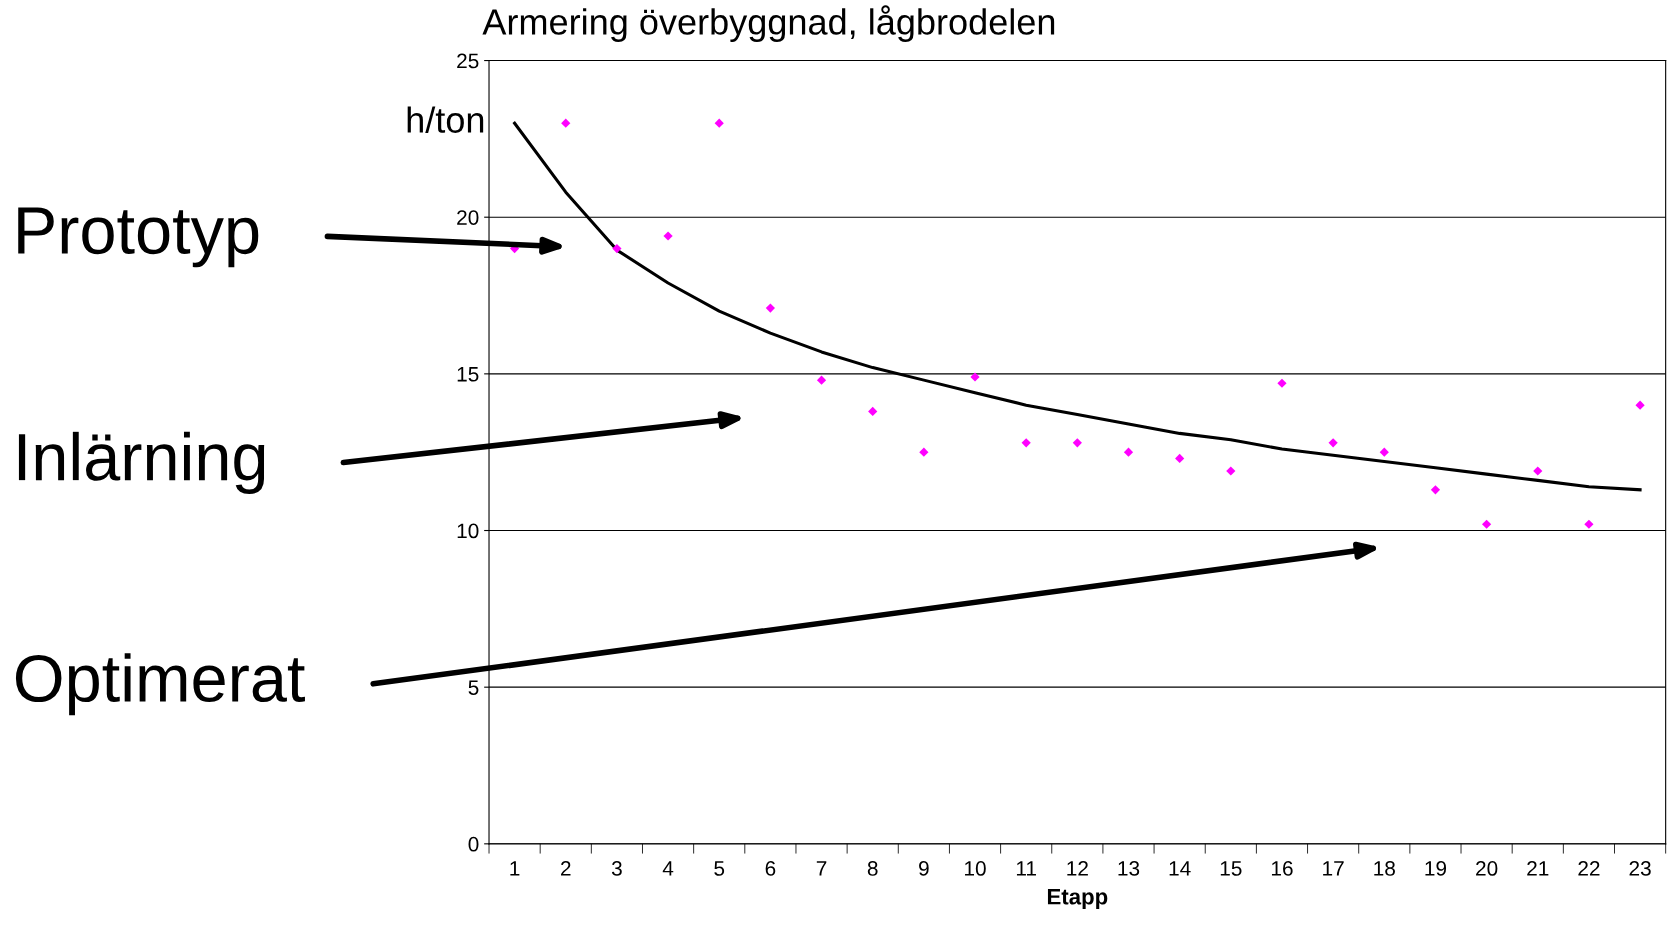 The image size is (1669, 946). I want to click on x-tick-label: 13, so click(1129, 868).